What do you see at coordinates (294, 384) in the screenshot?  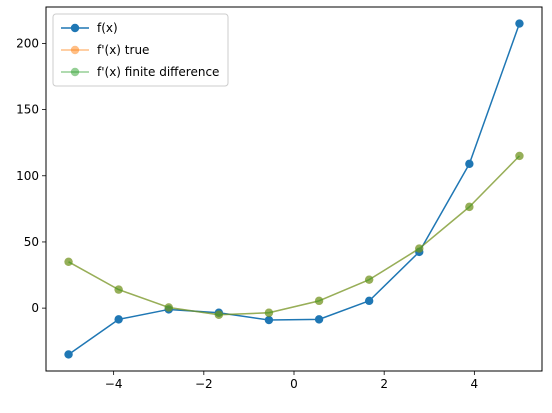 I see `x-tick-label: 0` at bounding box center [294, 384].